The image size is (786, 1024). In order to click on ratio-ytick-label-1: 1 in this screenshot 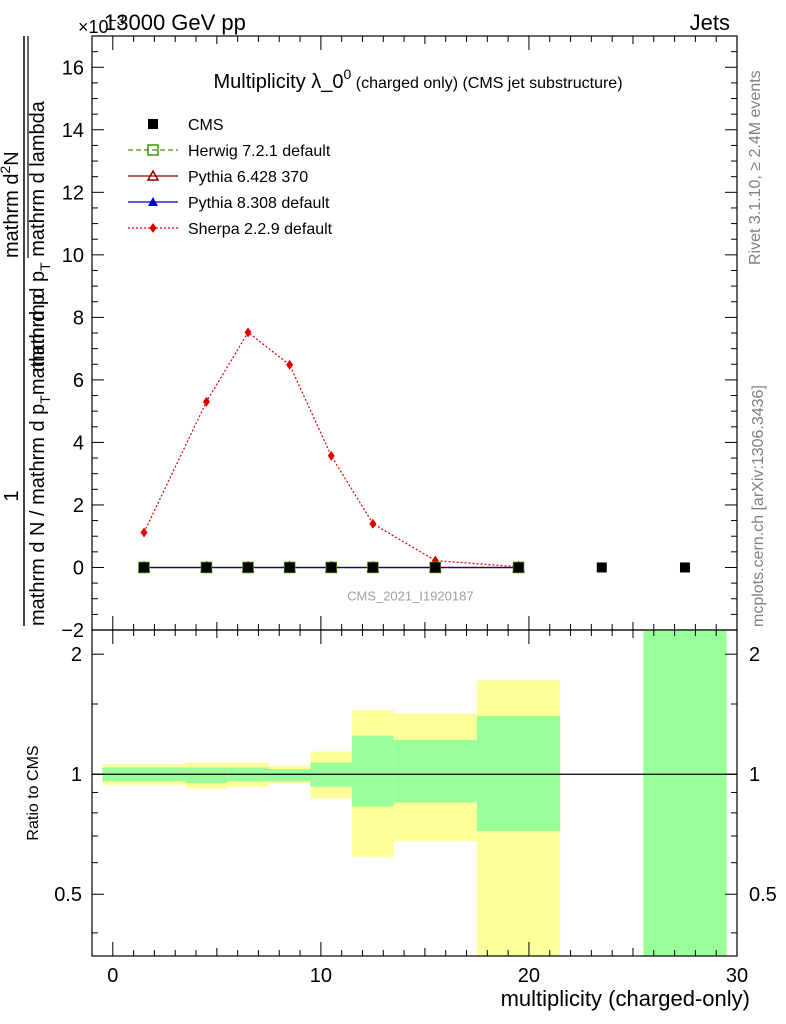, I will do `click(76, 775)`.